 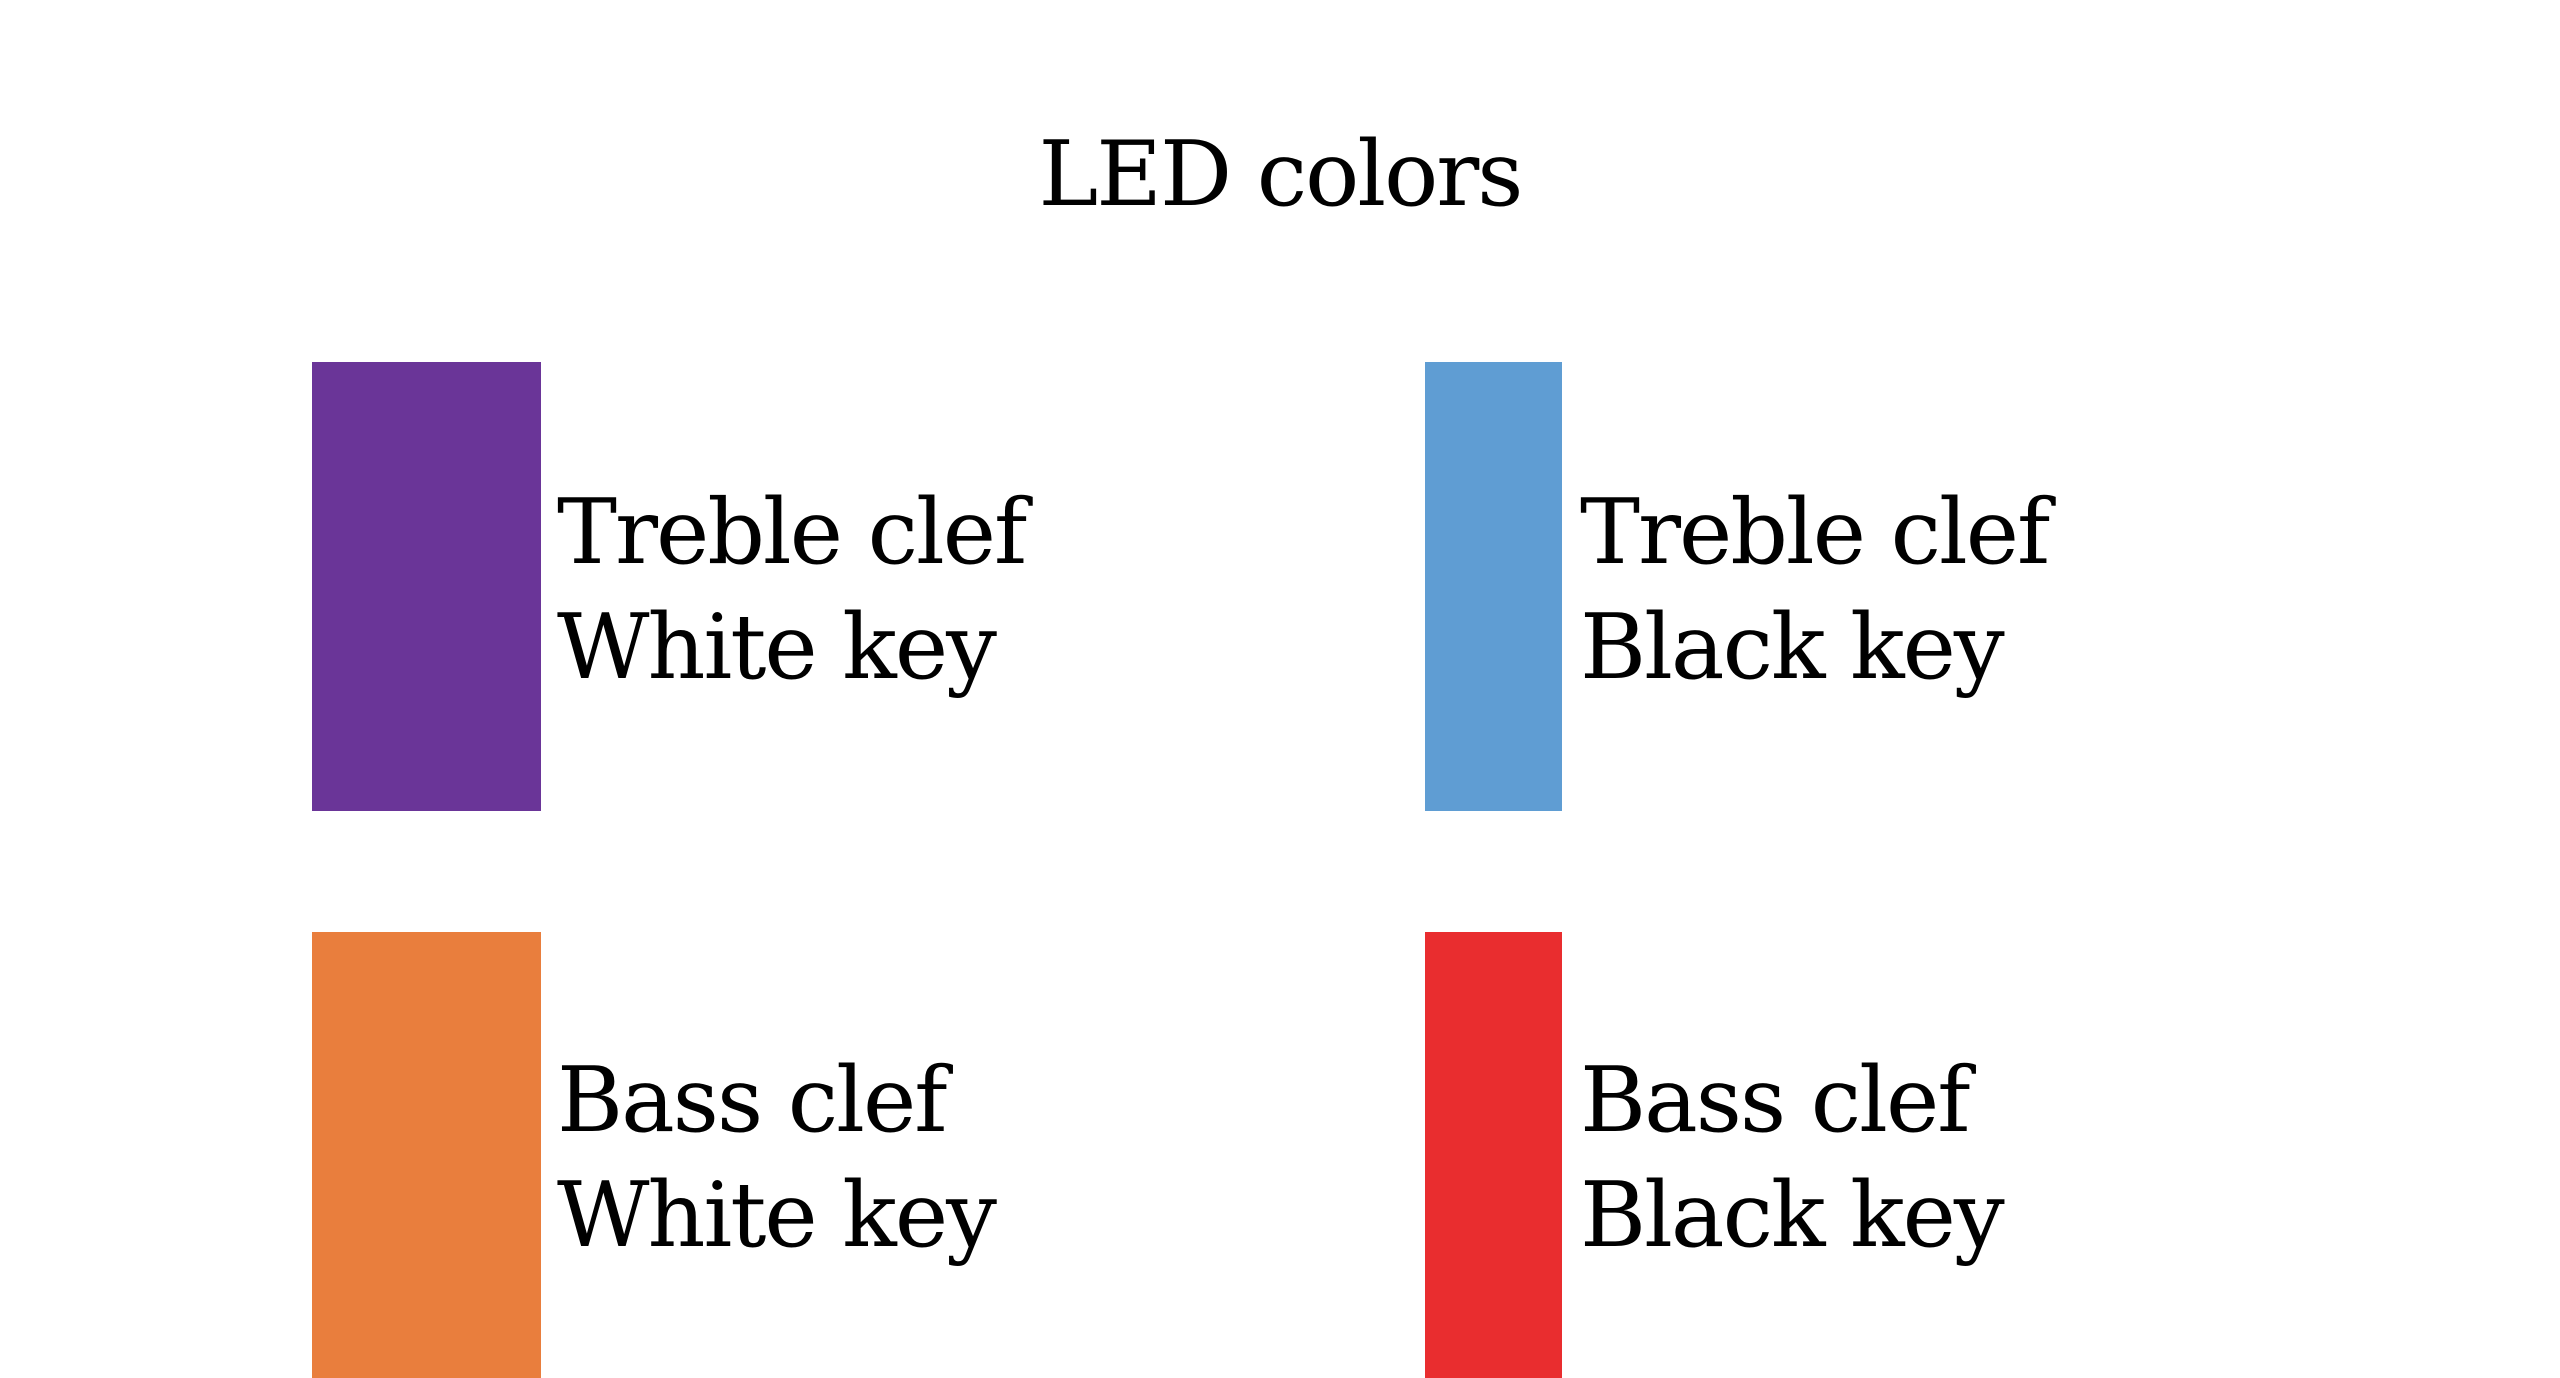 What do you see at coordinates (1281, 174) in the screenshot?
I see `legend-title: LED colors` at bounding box center [1281, 174].